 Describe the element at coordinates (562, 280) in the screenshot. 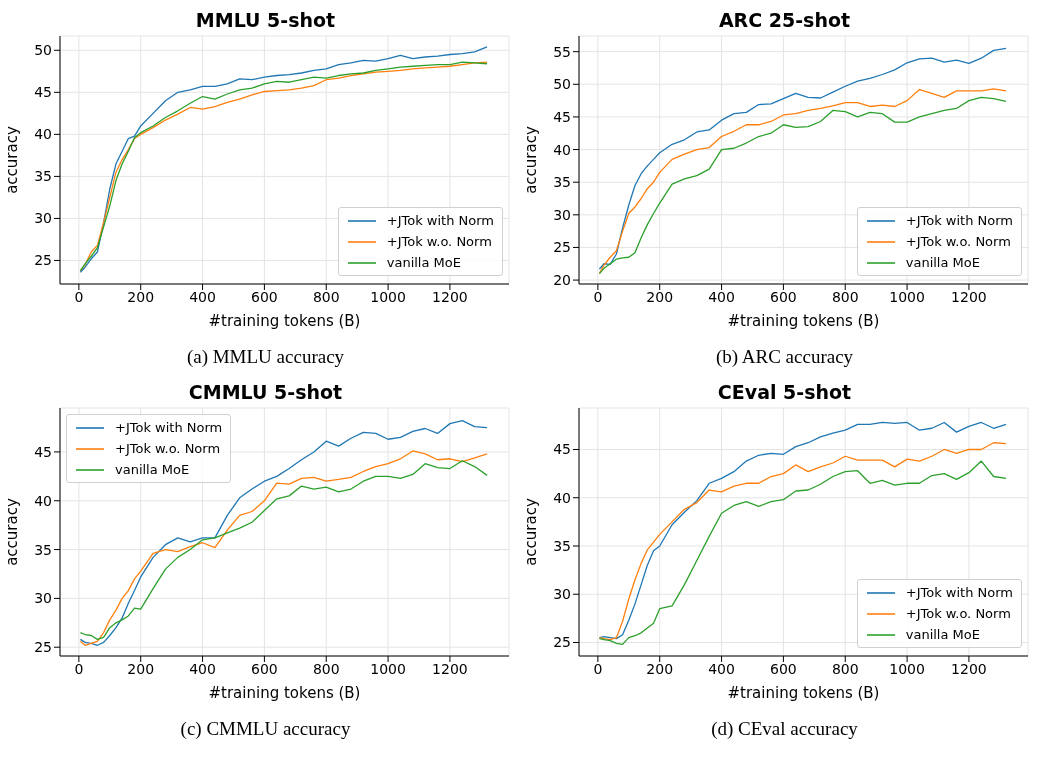

I see `y-tick-label: 20` at that location.